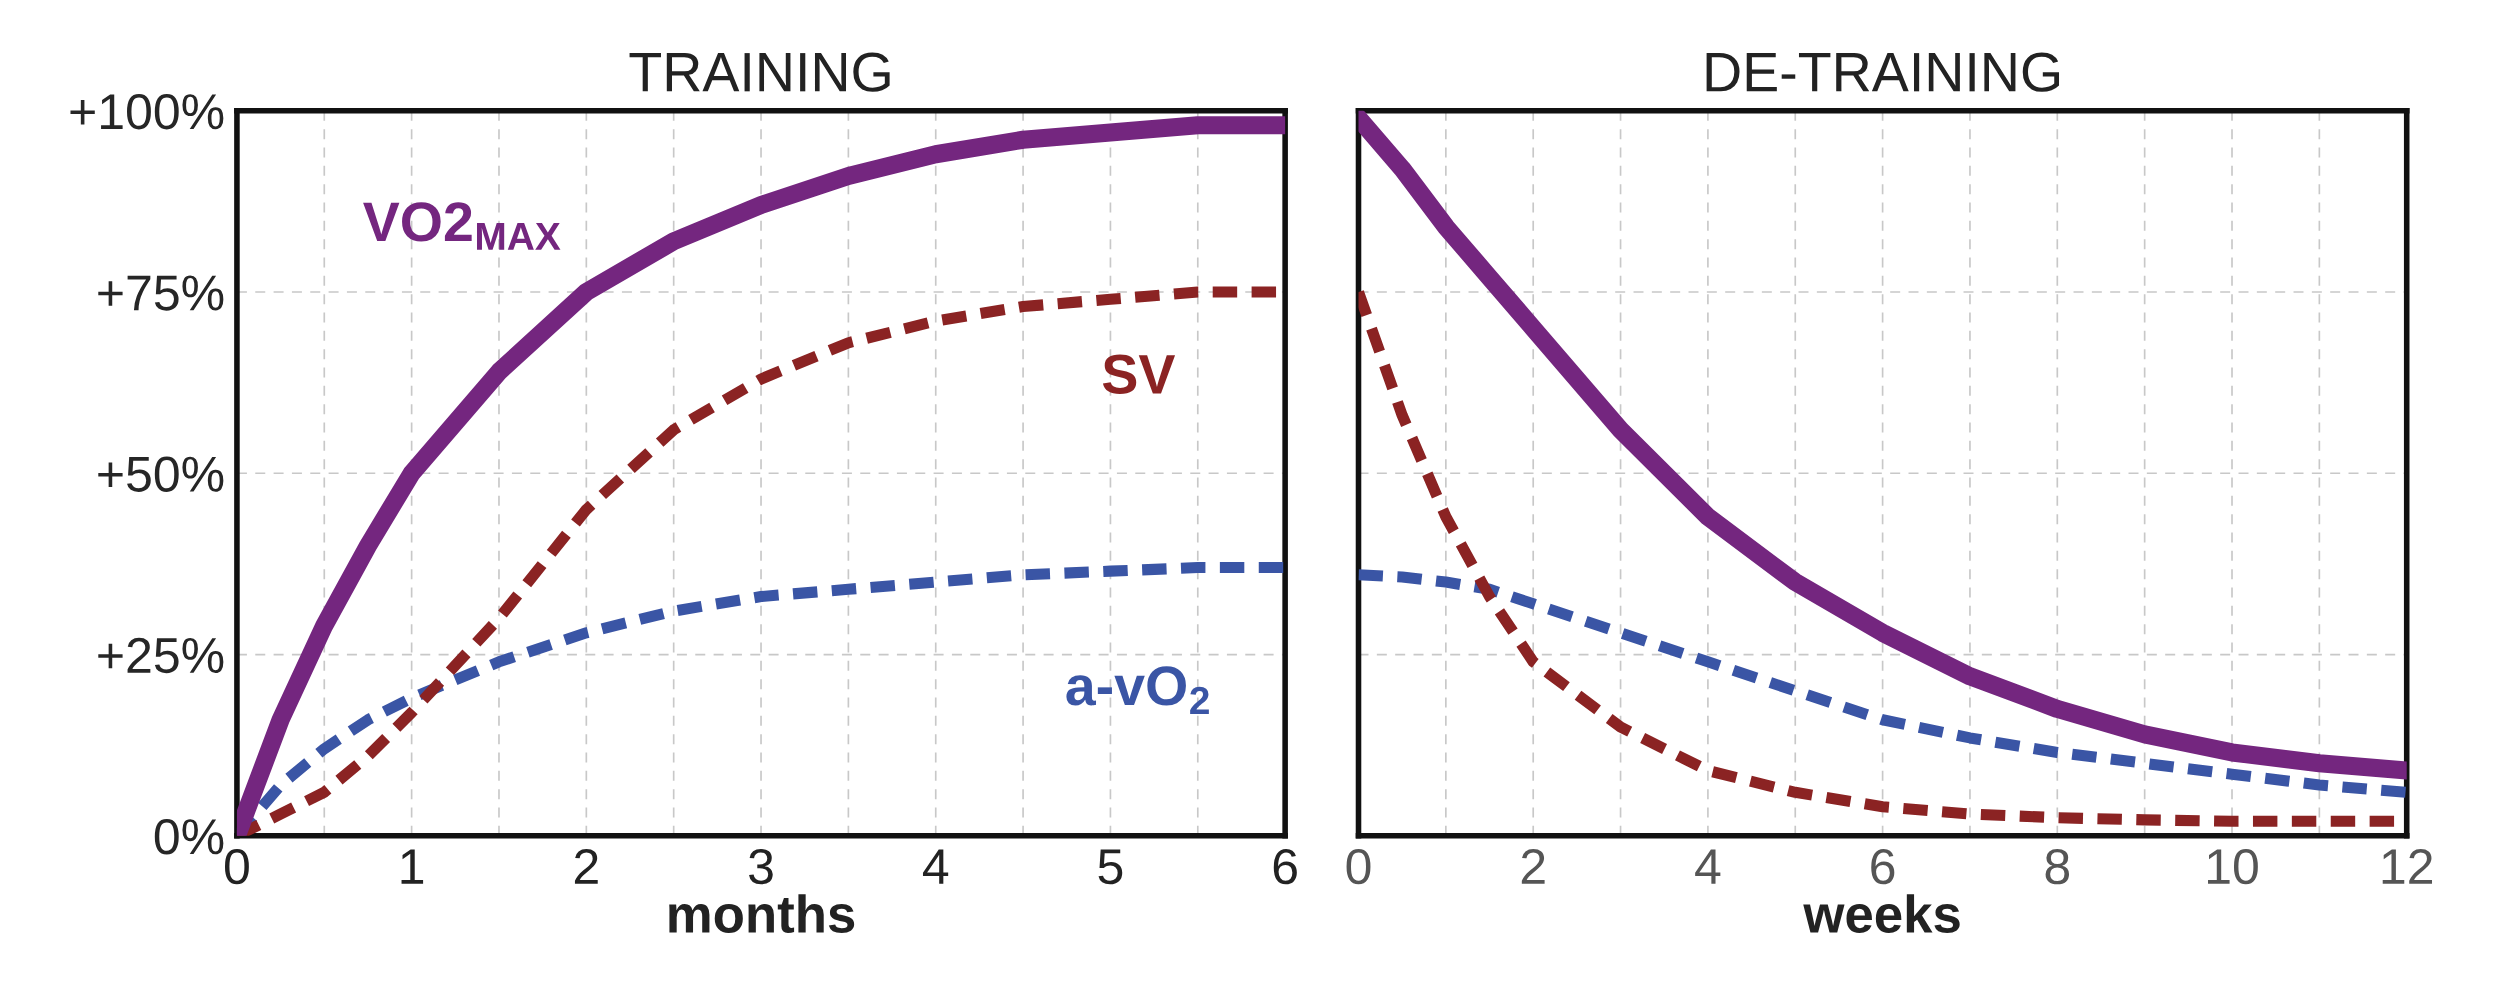 The width and height of the screenshot is (2494, 1007). I want to click on x-tick-label: 10, so click(2233, 866).